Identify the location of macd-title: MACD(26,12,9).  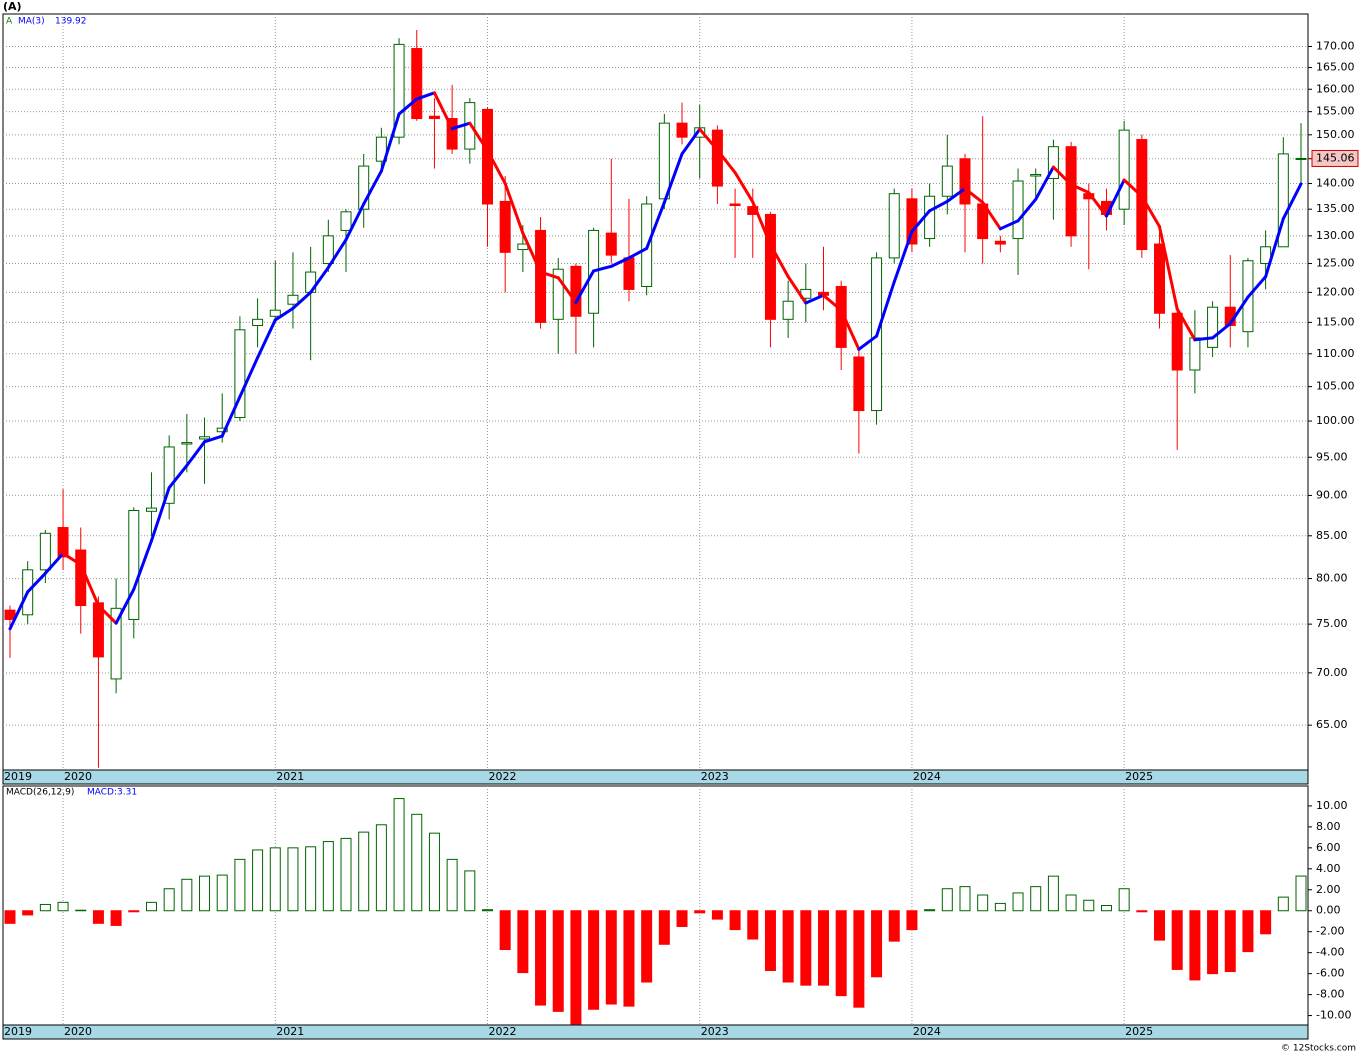
(40, 793).